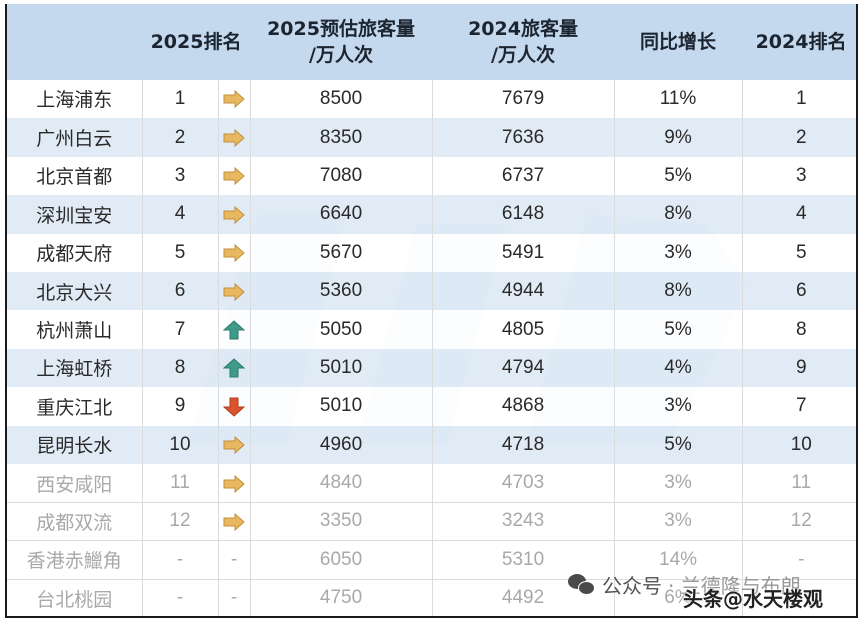 The image size is (863, 623). What do you see at coordinates (523, 406) in the screenshot?
I see `pax-2024: 4868` at bounding box center [523, 406].